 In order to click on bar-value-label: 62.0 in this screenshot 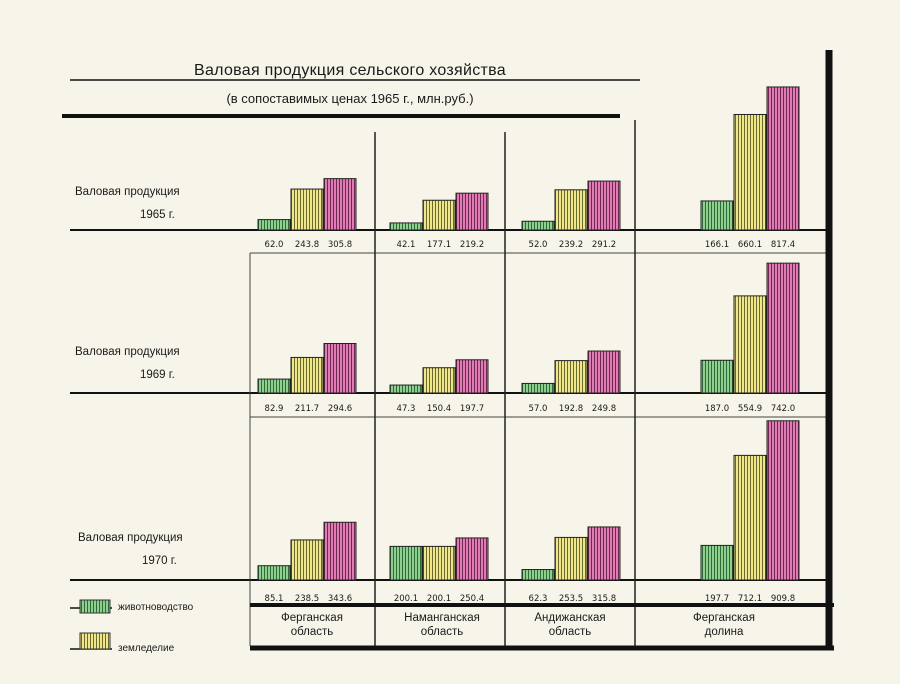, I will do `click(274, 245)`.